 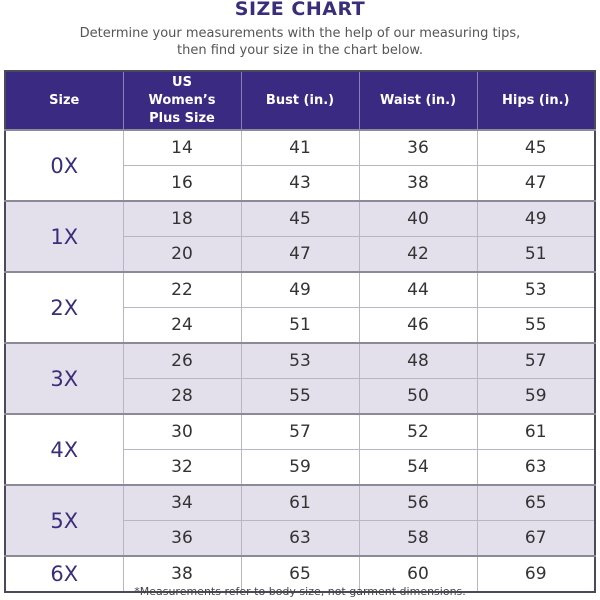 What do you see at coordinates (536, 100) in the screenshot?
I see `header-hips: Hips (in.)` at bounding box center [536, 100].